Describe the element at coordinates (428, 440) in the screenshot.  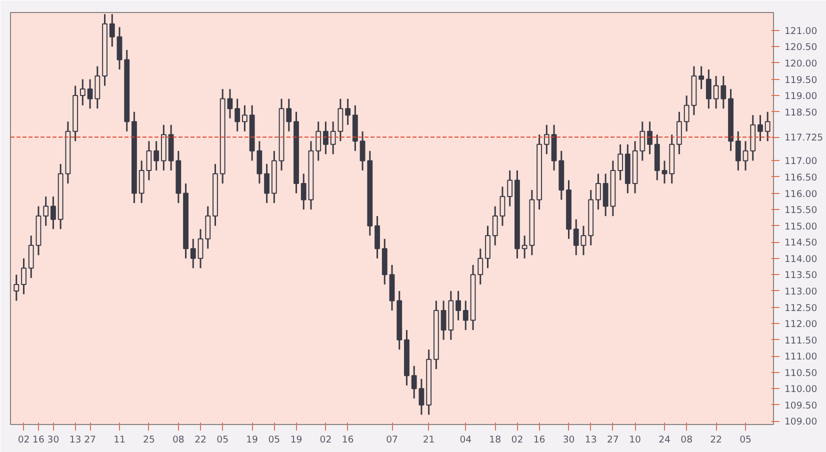
I see `x-tick-label: 21` at that location.